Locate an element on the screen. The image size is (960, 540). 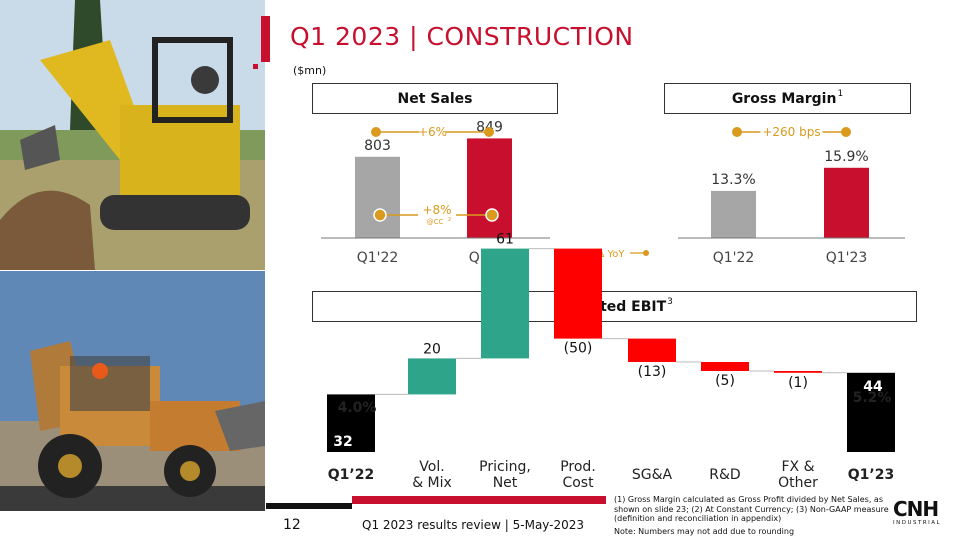
yoy-legend-label: Δ YoY is located at coordinates (611, 254).